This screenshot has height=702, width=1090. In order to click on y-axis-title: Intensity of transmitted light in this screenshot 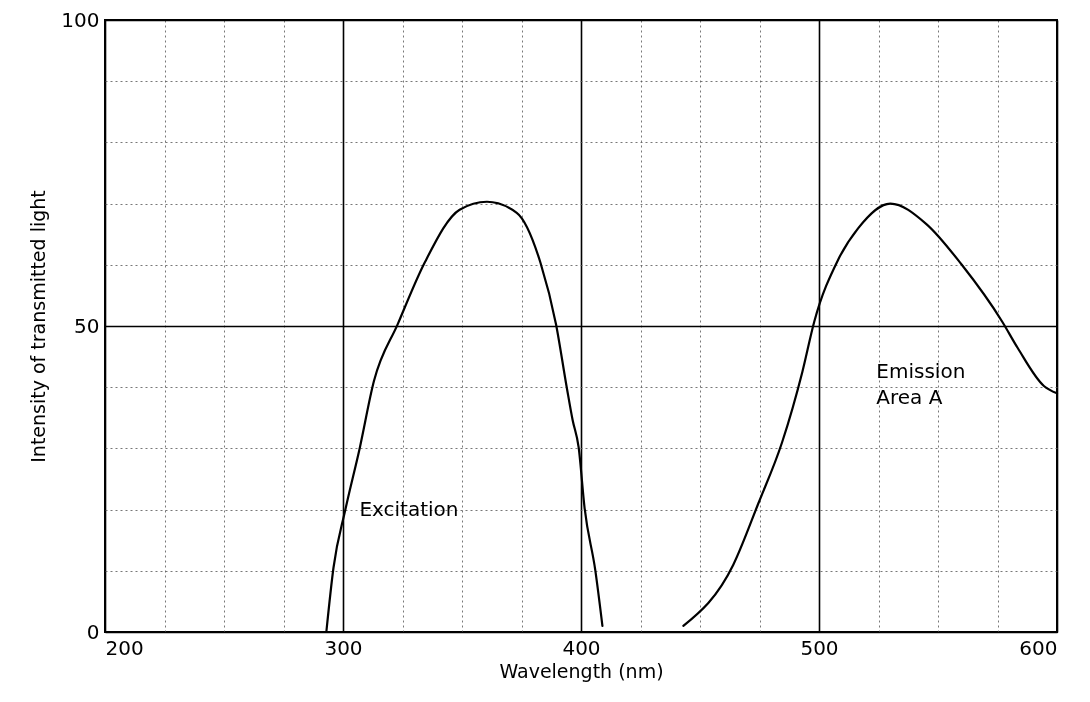, I will do `click(38, 326)`.